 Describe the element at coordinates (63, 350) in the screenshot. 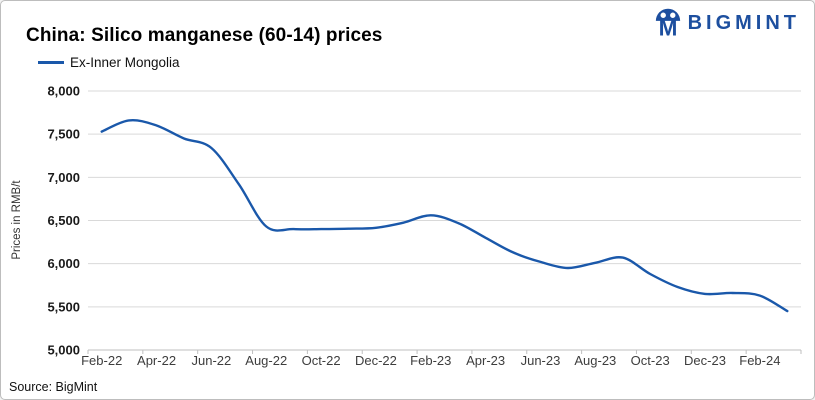

I see `y-tick-label: 5,000` at that location.